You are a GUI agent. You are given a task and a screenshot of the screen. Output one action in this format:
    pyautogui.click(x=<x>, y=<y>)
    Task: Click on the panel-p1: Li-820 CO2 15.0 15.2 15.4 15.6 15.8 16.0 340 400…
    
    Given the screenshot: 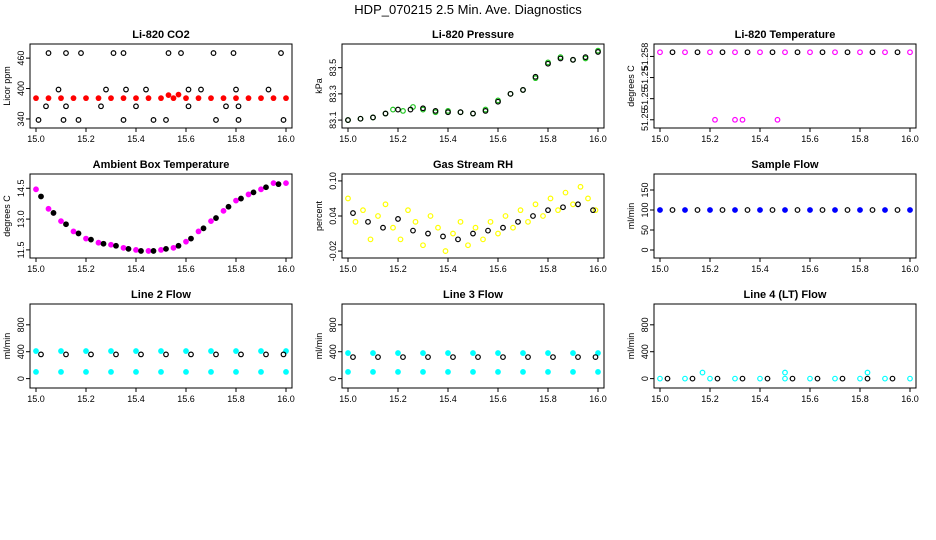 What is the action you would take?
    pyautogui.click(x=148, y=86)
    